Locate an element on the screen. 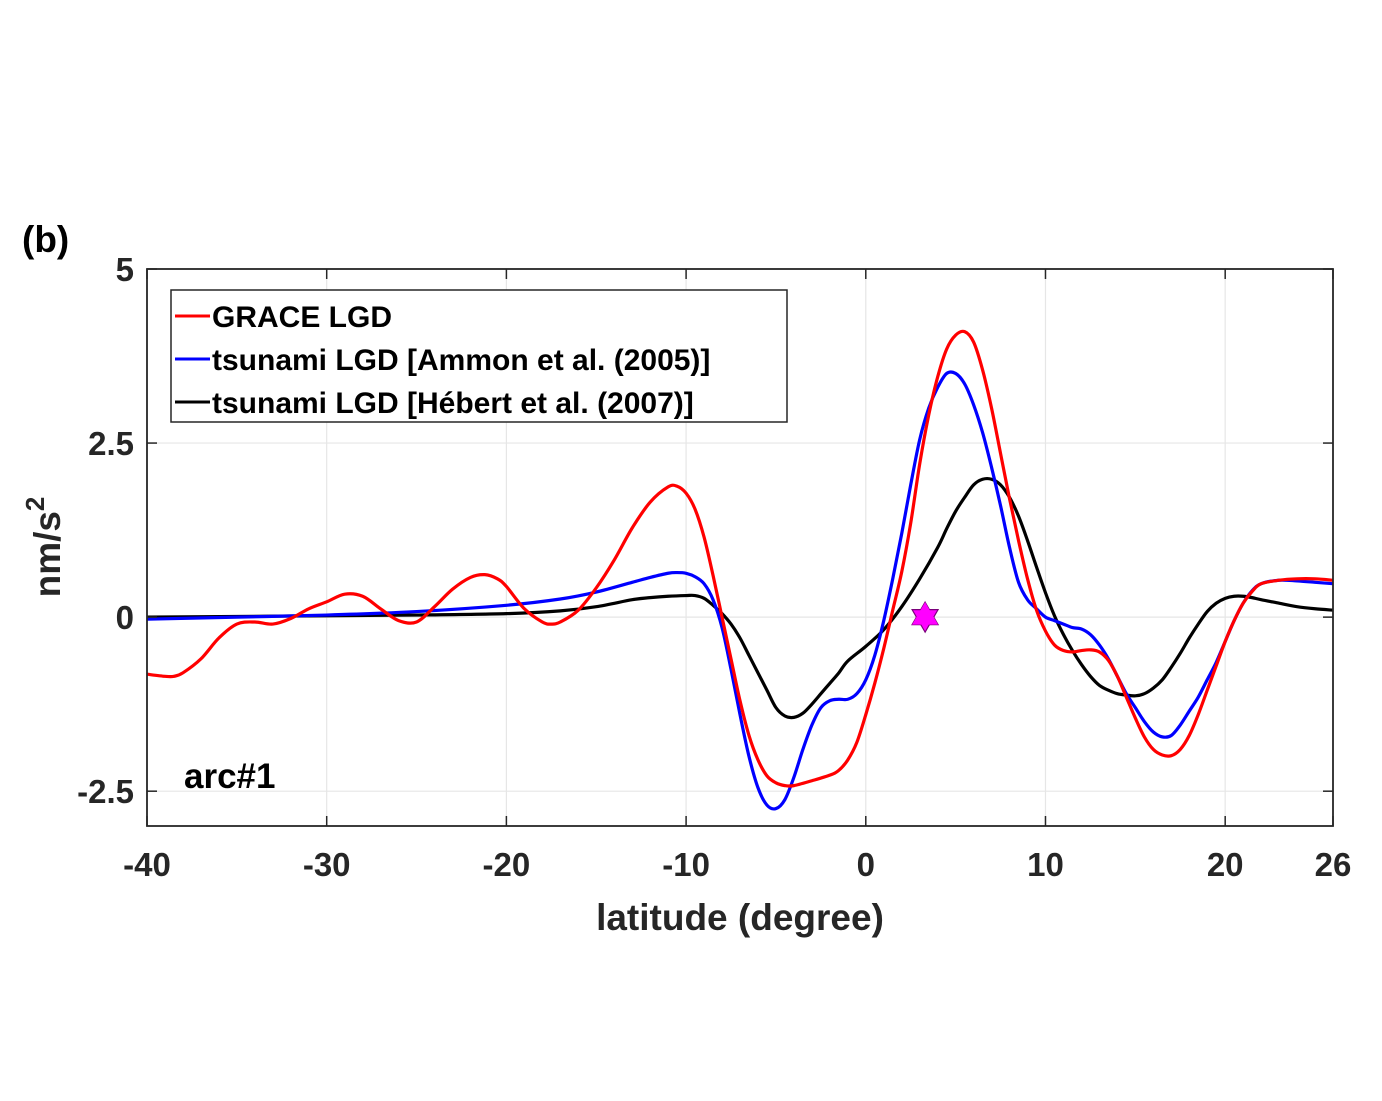 The height and width of the screenshot is (1101, 1382). x-axis-label: latitude (degree) is located at coordinates (740, 917).